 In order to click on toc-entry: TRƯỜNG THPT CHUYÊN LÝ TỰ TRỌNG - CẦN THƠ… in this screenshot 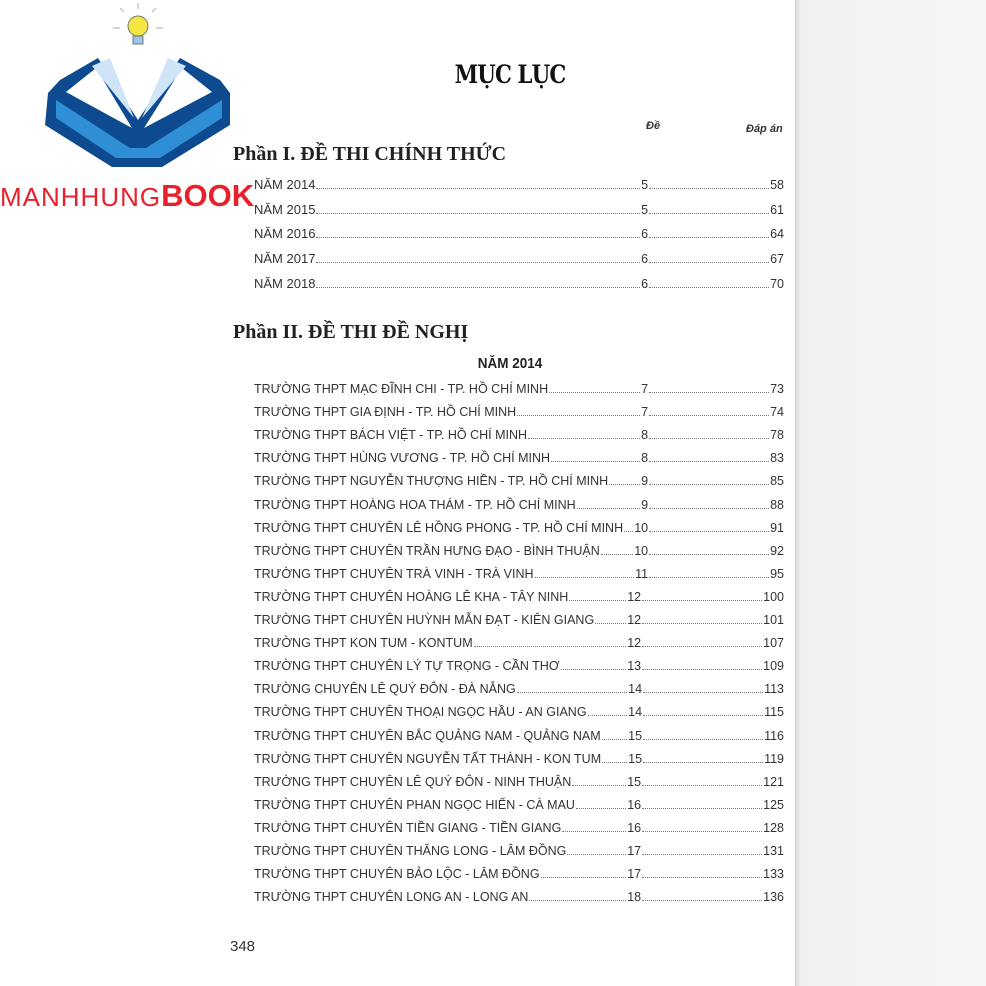, I will do `click(519, 664)`.